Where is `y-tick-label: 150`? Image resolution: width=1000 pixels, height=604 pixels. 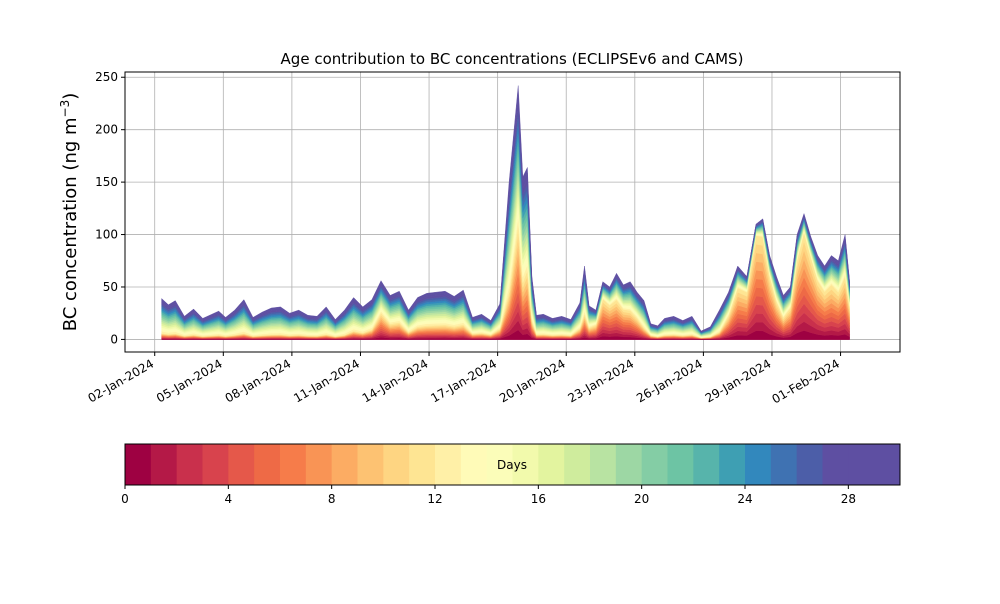
y-tick-label: 150 is located at coordinates (106, 182).